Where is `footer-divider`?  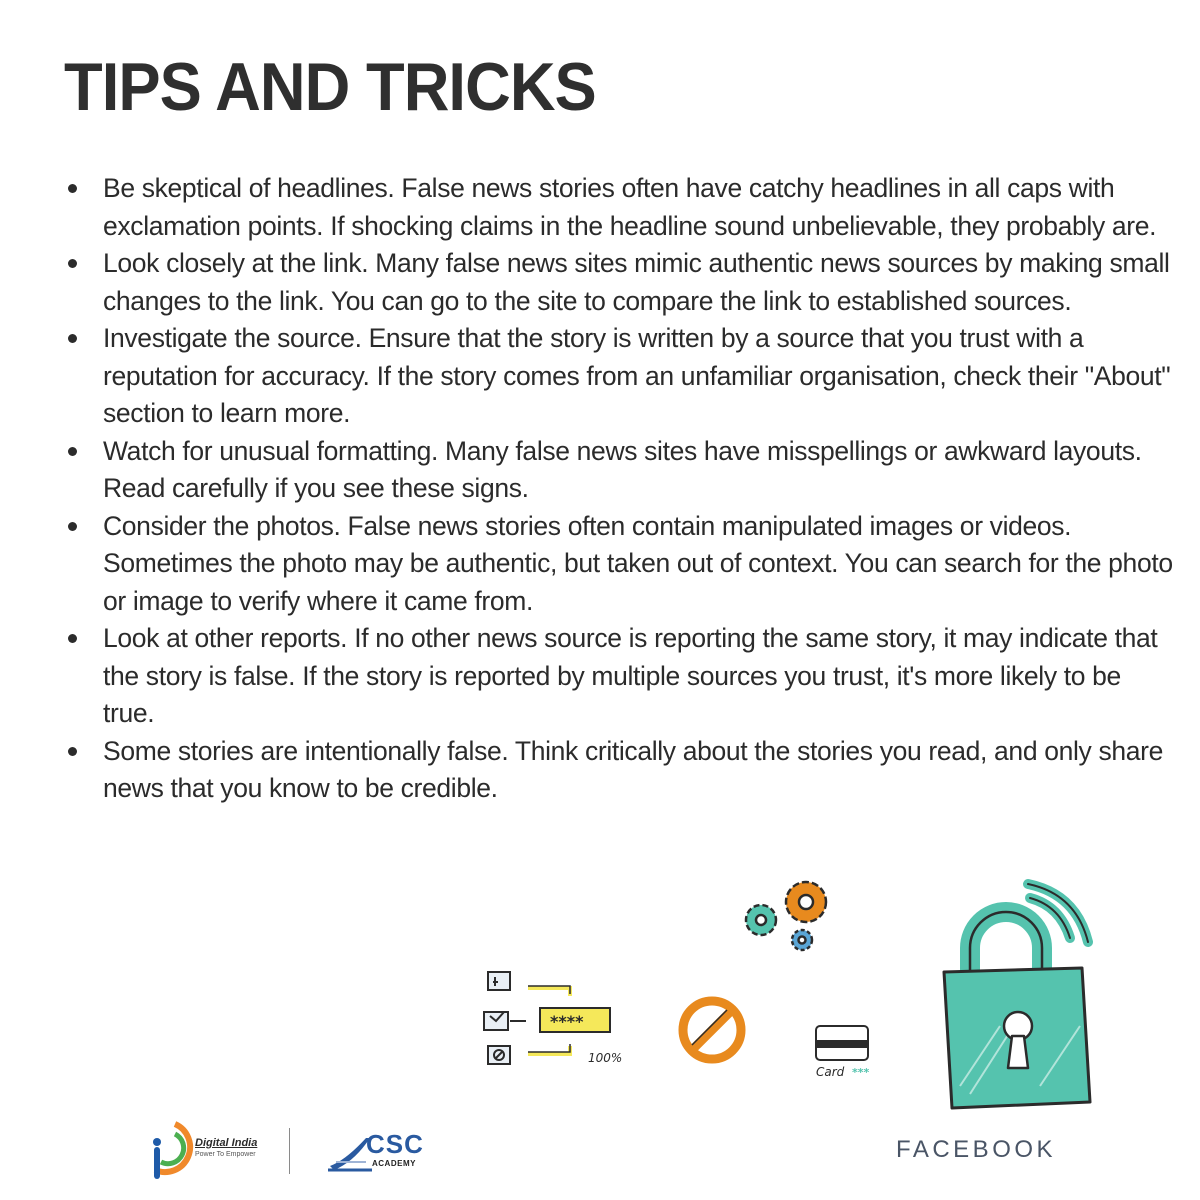
footer-divider is located at coordinates (289, 1151).